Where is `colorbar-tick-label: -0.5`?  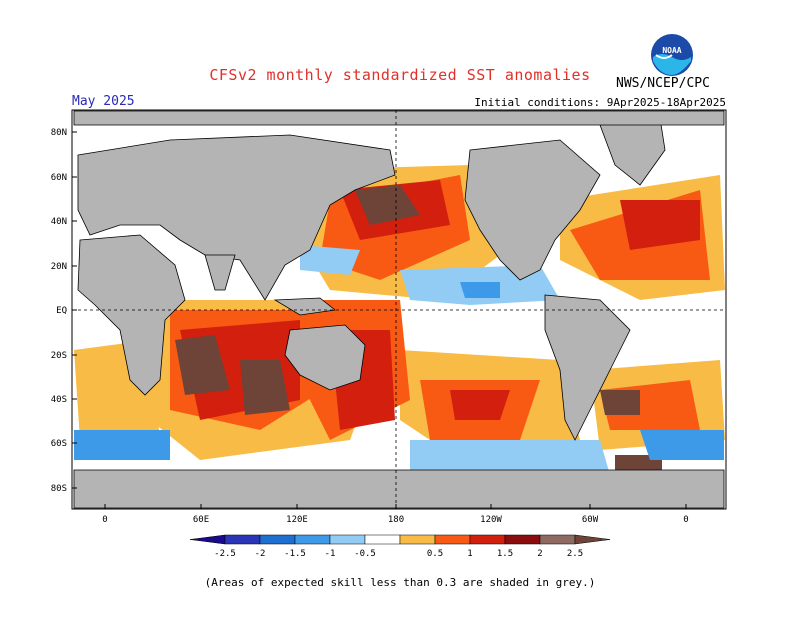 colorbar-tick-label: -0.5 is located at coordinates (365, 554).